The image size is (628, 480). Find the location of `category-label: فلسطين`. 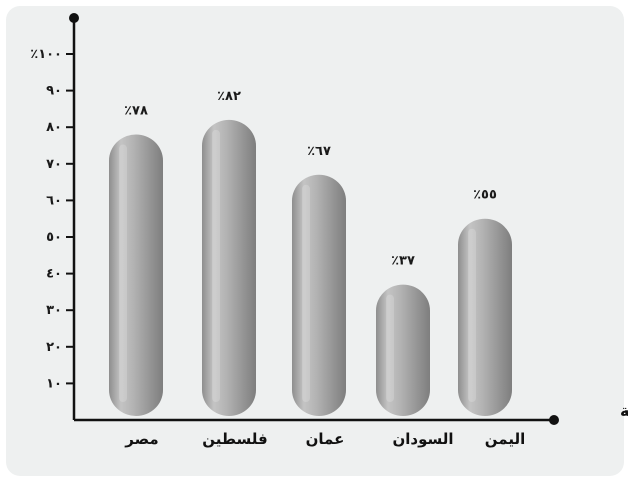

category-label: فلسطين is located at coordinates (234, 439).